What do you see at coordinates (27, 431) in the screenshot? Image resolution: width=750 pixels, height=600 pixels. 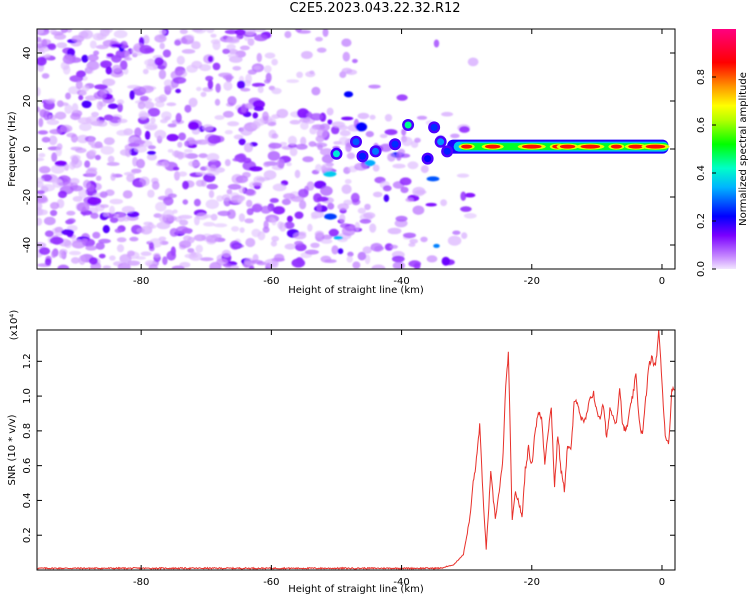 I see `snr-y-tick-label: 0.8` at bounding box center [27, 431].